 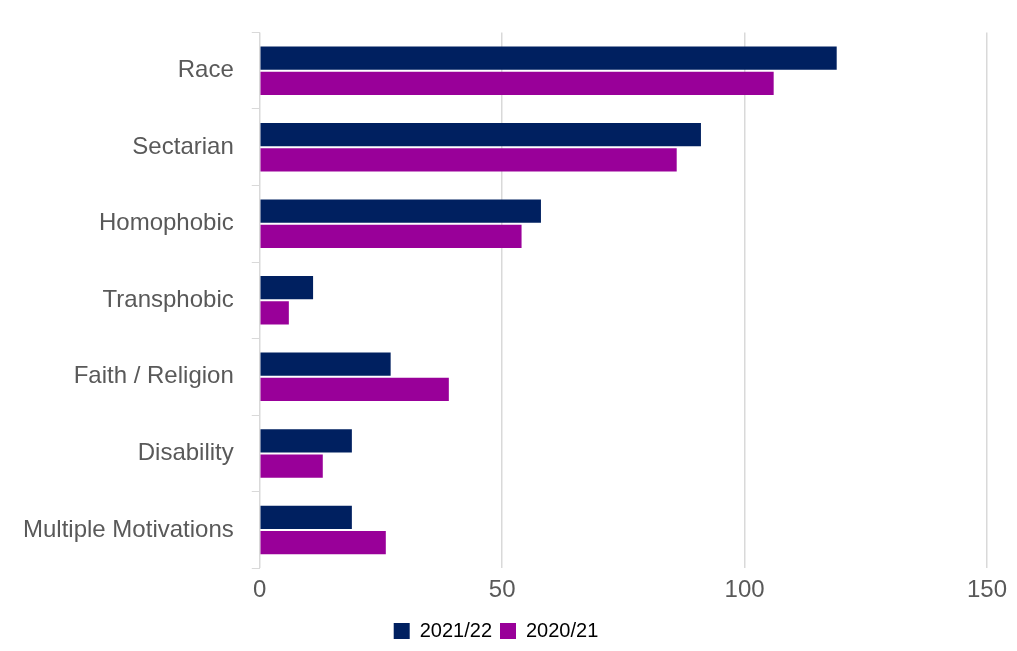 What do you see at coordinates (168, 298) in the screenshot?
I see `y-tick-label: Transphobic` at bounding box center [168, 298].